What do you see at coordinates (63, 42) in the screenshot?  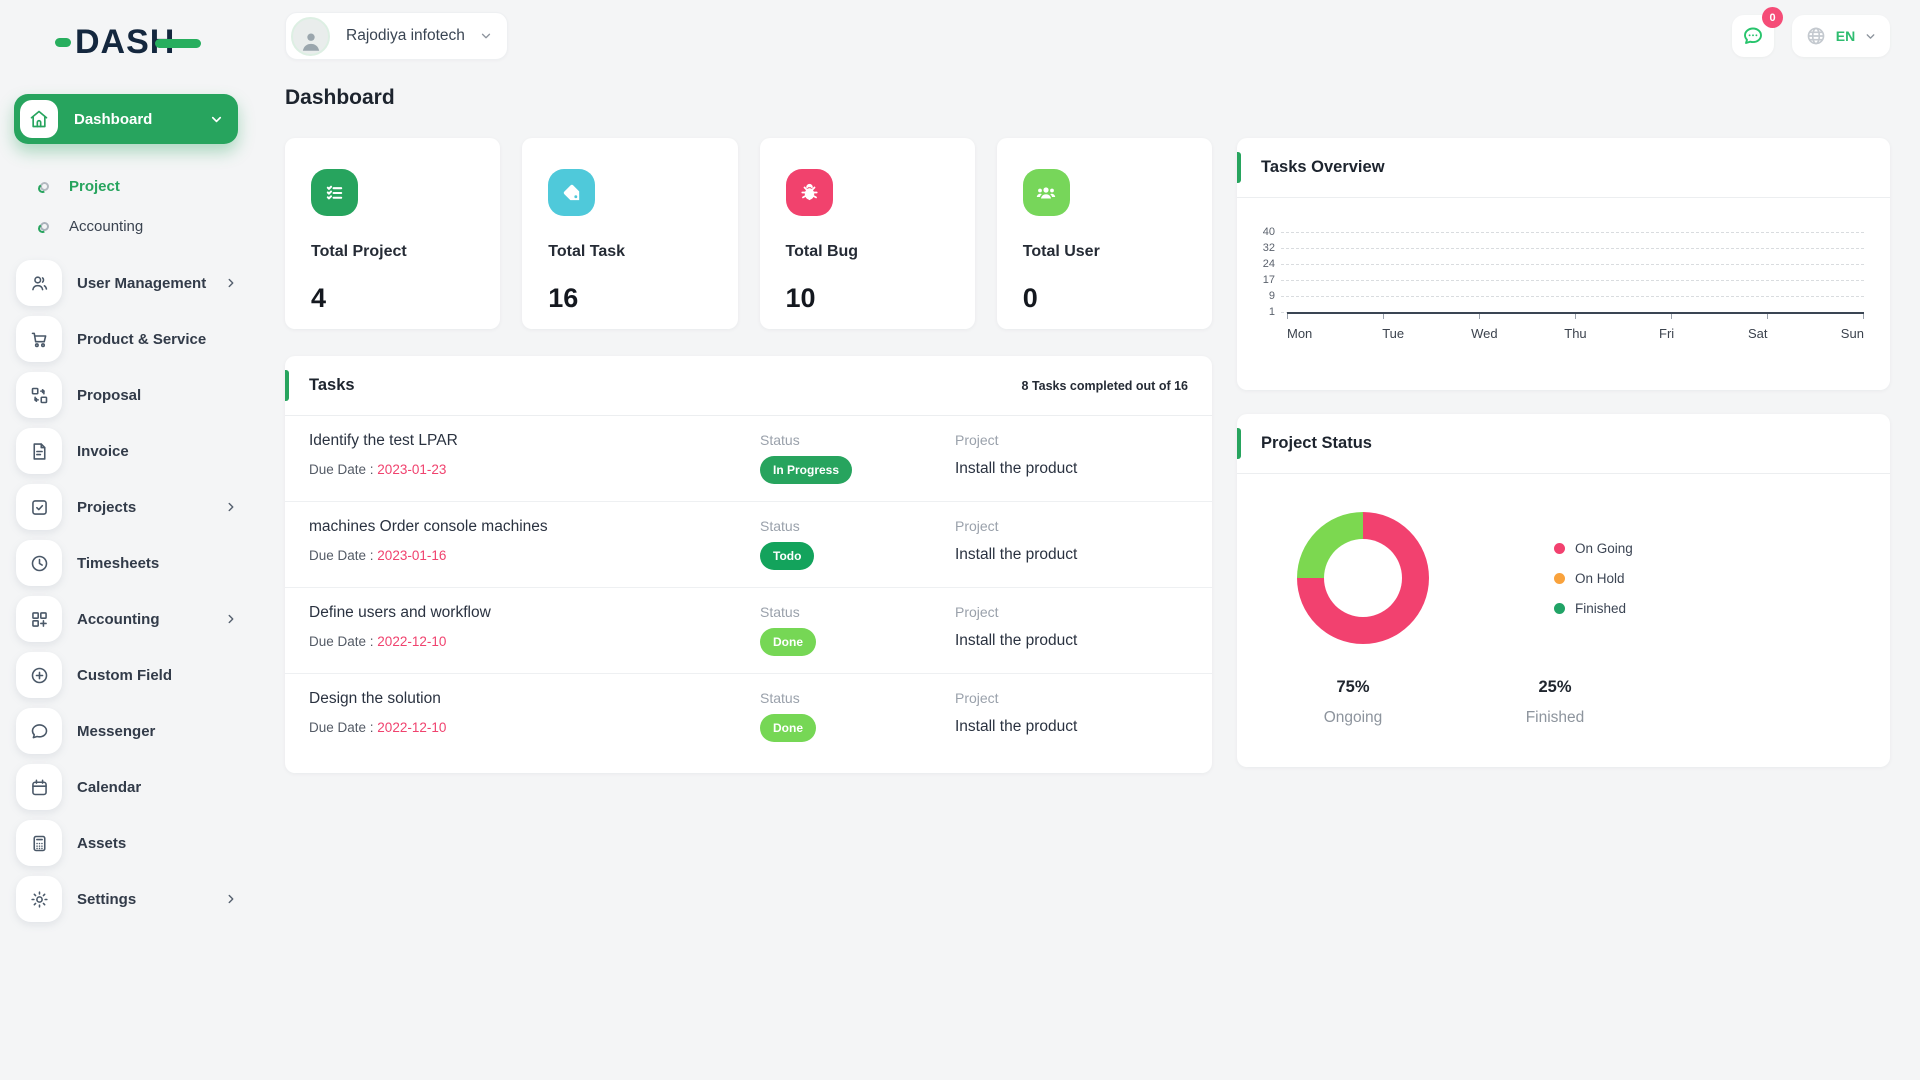 I see `logo-dash-icon` at bounding box center [63, 42].